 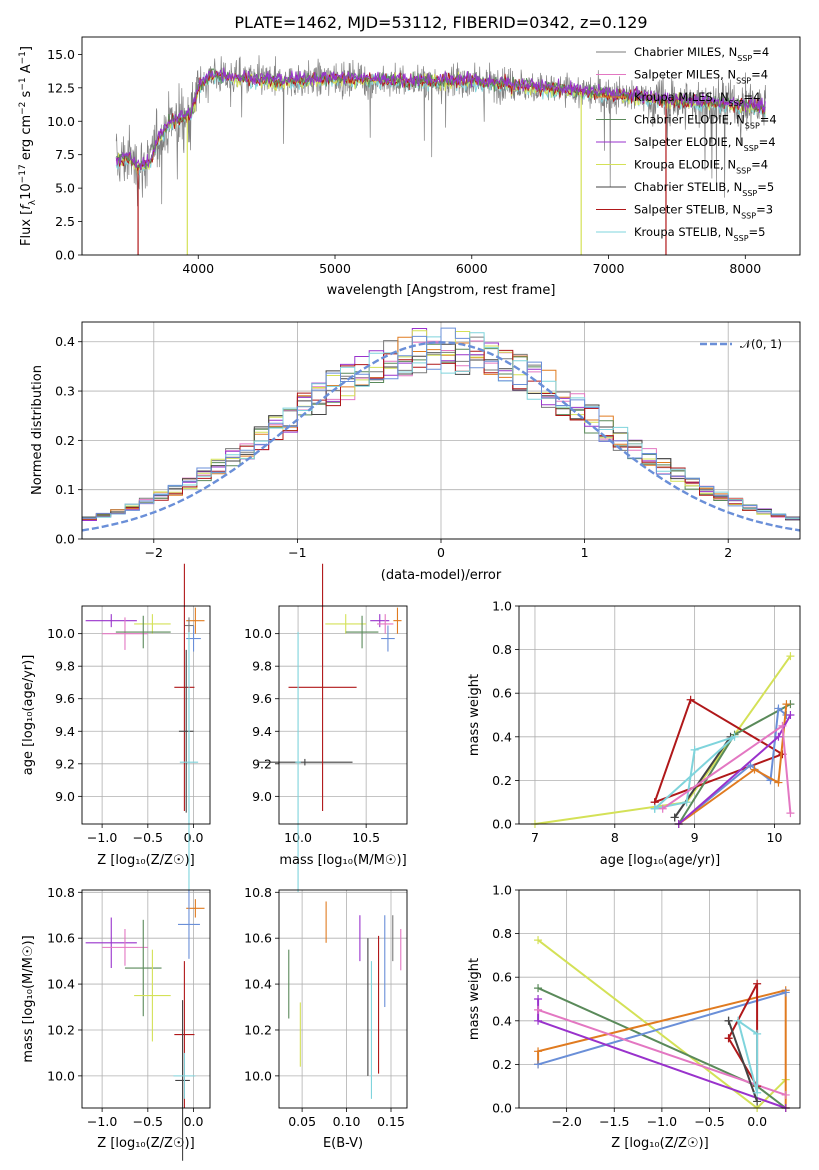 What do you see at coordinates (585, 552) in the screenshot?
I see `x-tick-label: 1` at bounding box center [585, 552].